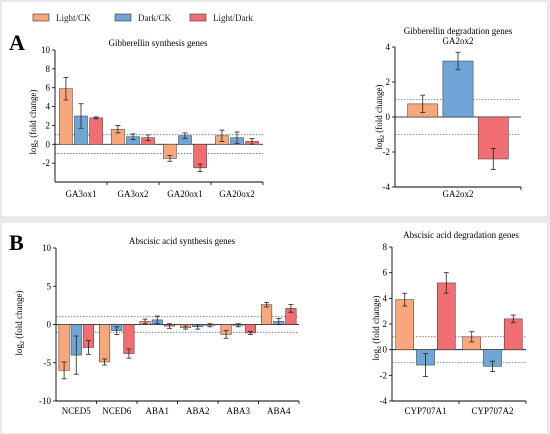 This screenshot has height=434, width=550. Describe the element at coordinates (237, 194) in the screenshot. I see `x-tick-label: GA20ox2` at that location.